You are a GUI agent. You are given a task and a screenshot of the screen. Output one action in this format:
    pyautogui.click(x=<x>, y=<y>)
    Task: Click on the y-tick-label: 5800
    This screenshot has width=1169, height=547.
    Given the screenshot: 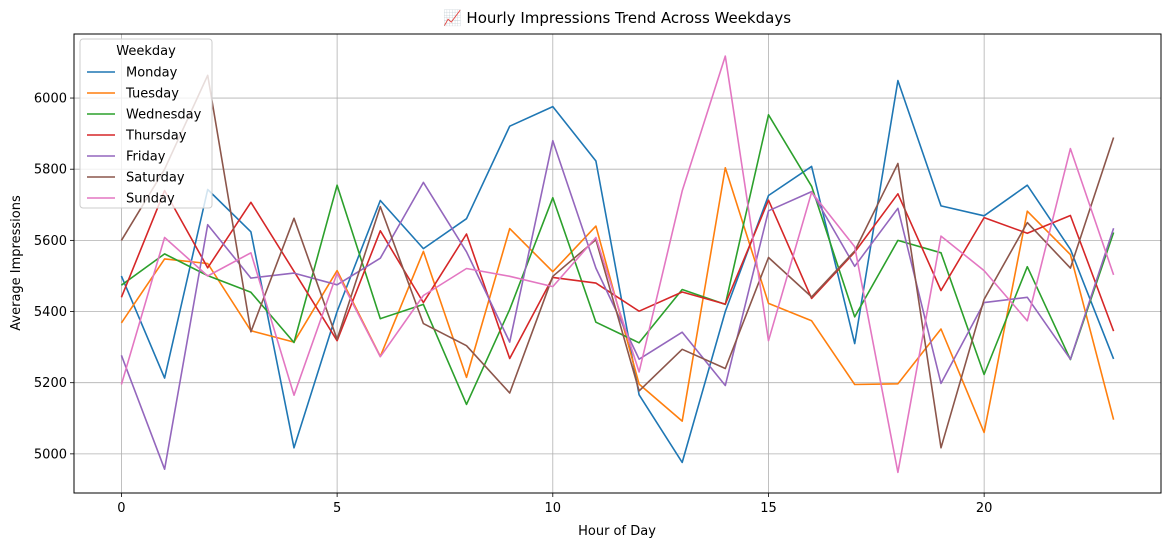 What is the action you would take?
    pyautogui.click(x=50, y=170)
    